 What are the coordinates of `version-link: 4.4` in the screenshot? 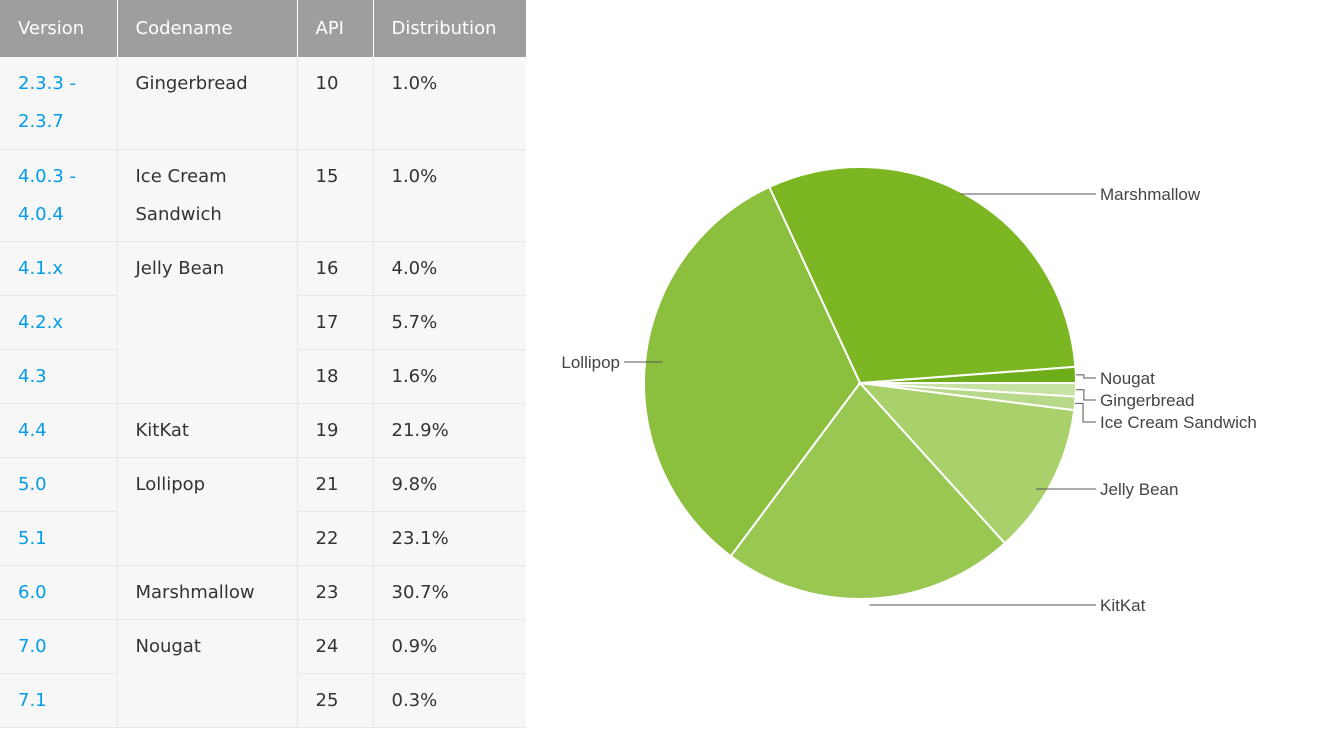 It's located at (58, 430).